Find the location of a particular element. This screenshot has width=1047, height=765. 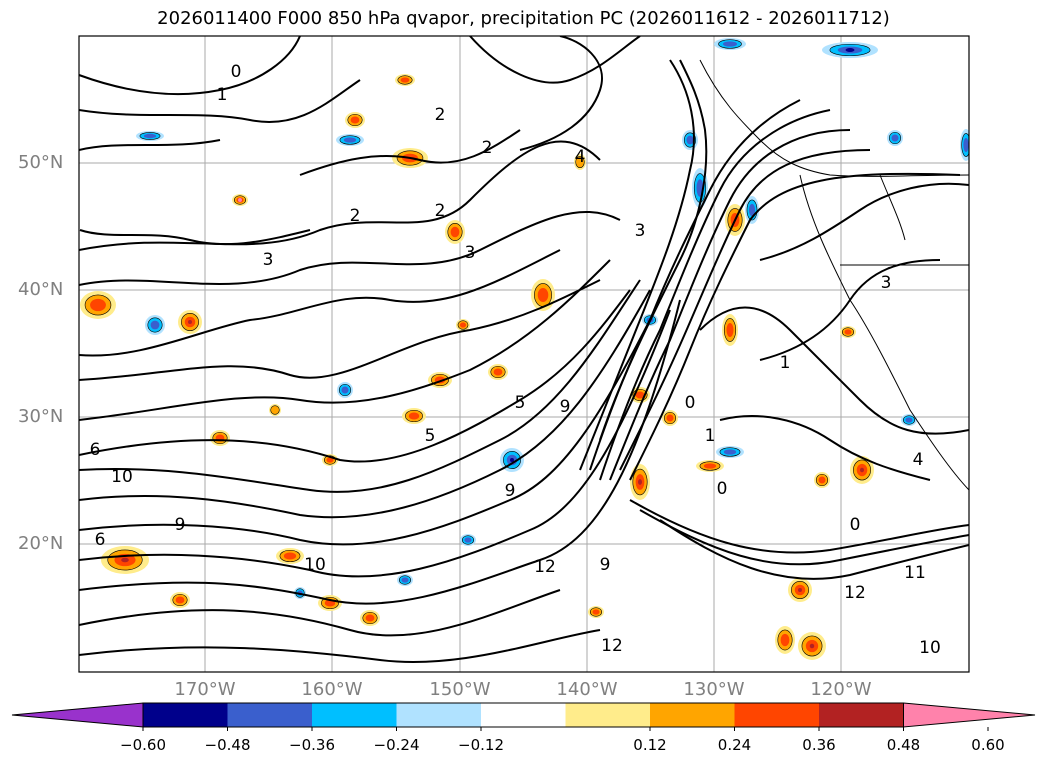

colorbar-tick-label: −0.60 is located at coordinates (143, 745).